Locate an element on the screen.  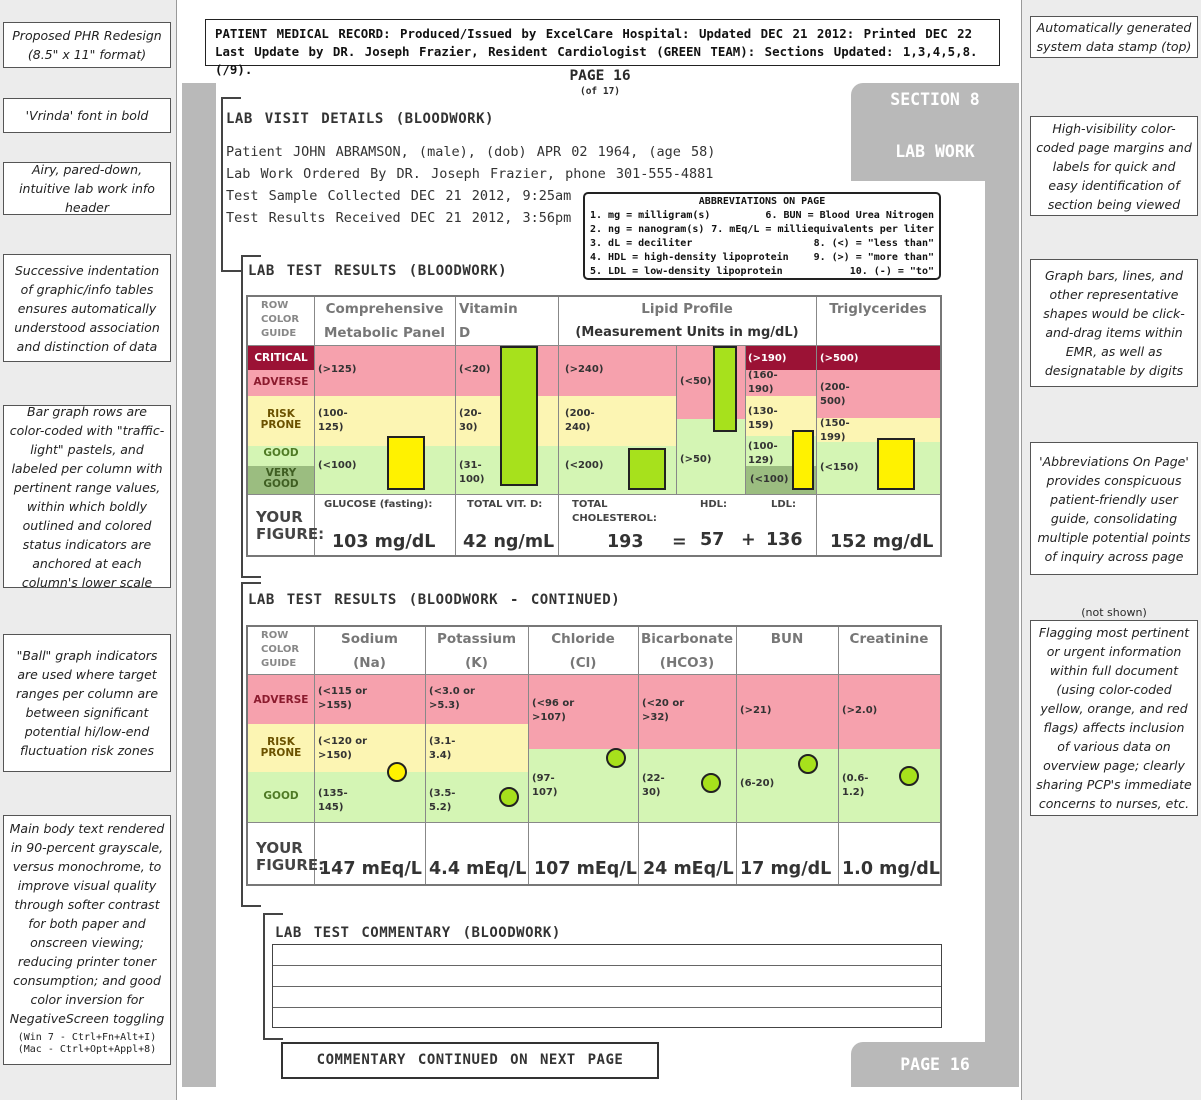
guide-verygood is located at coordinates (281, 480).